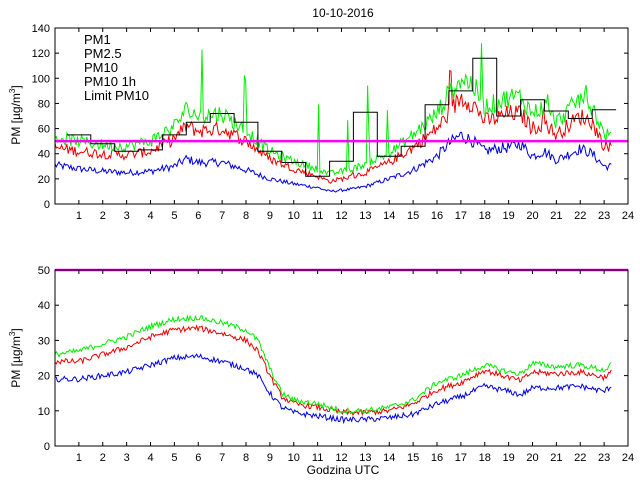 The height and width of the screenshot is (480, 640). What do you see at coordinates (103, 53) in the screenshot?
I see `legend-pm25: PM2.5` at bounding box center [103, 53].